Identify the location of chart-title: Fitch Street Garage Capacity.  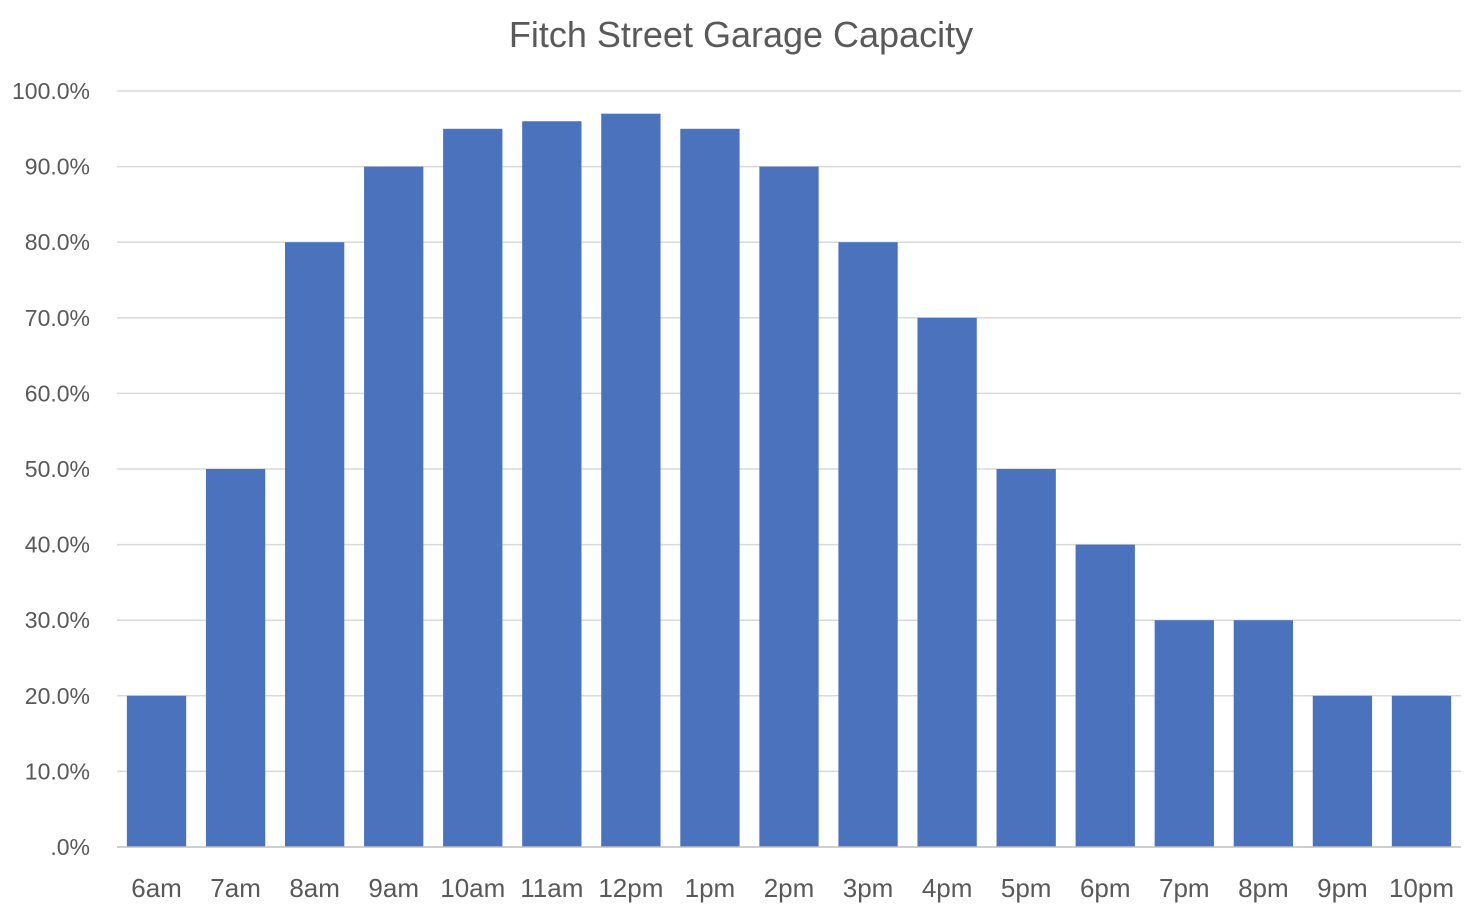
(741, 34).